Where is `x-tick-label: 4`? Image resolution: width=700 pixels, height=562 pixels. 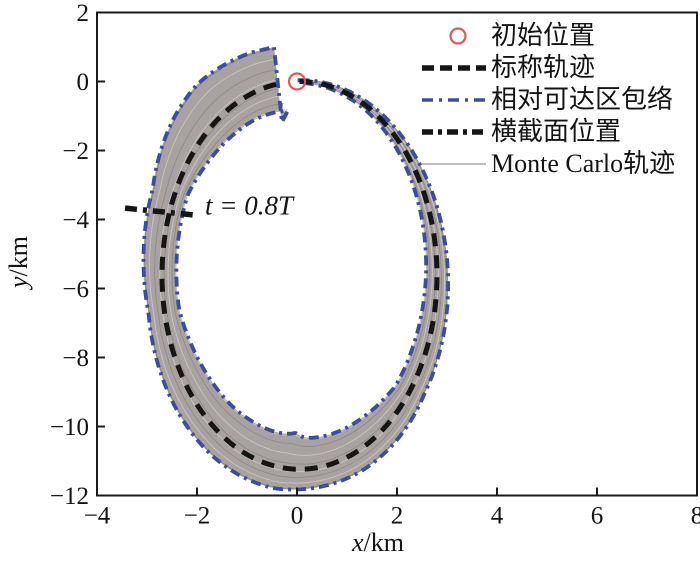
x-tick-label: 4 is located at coordinates (497, 516).